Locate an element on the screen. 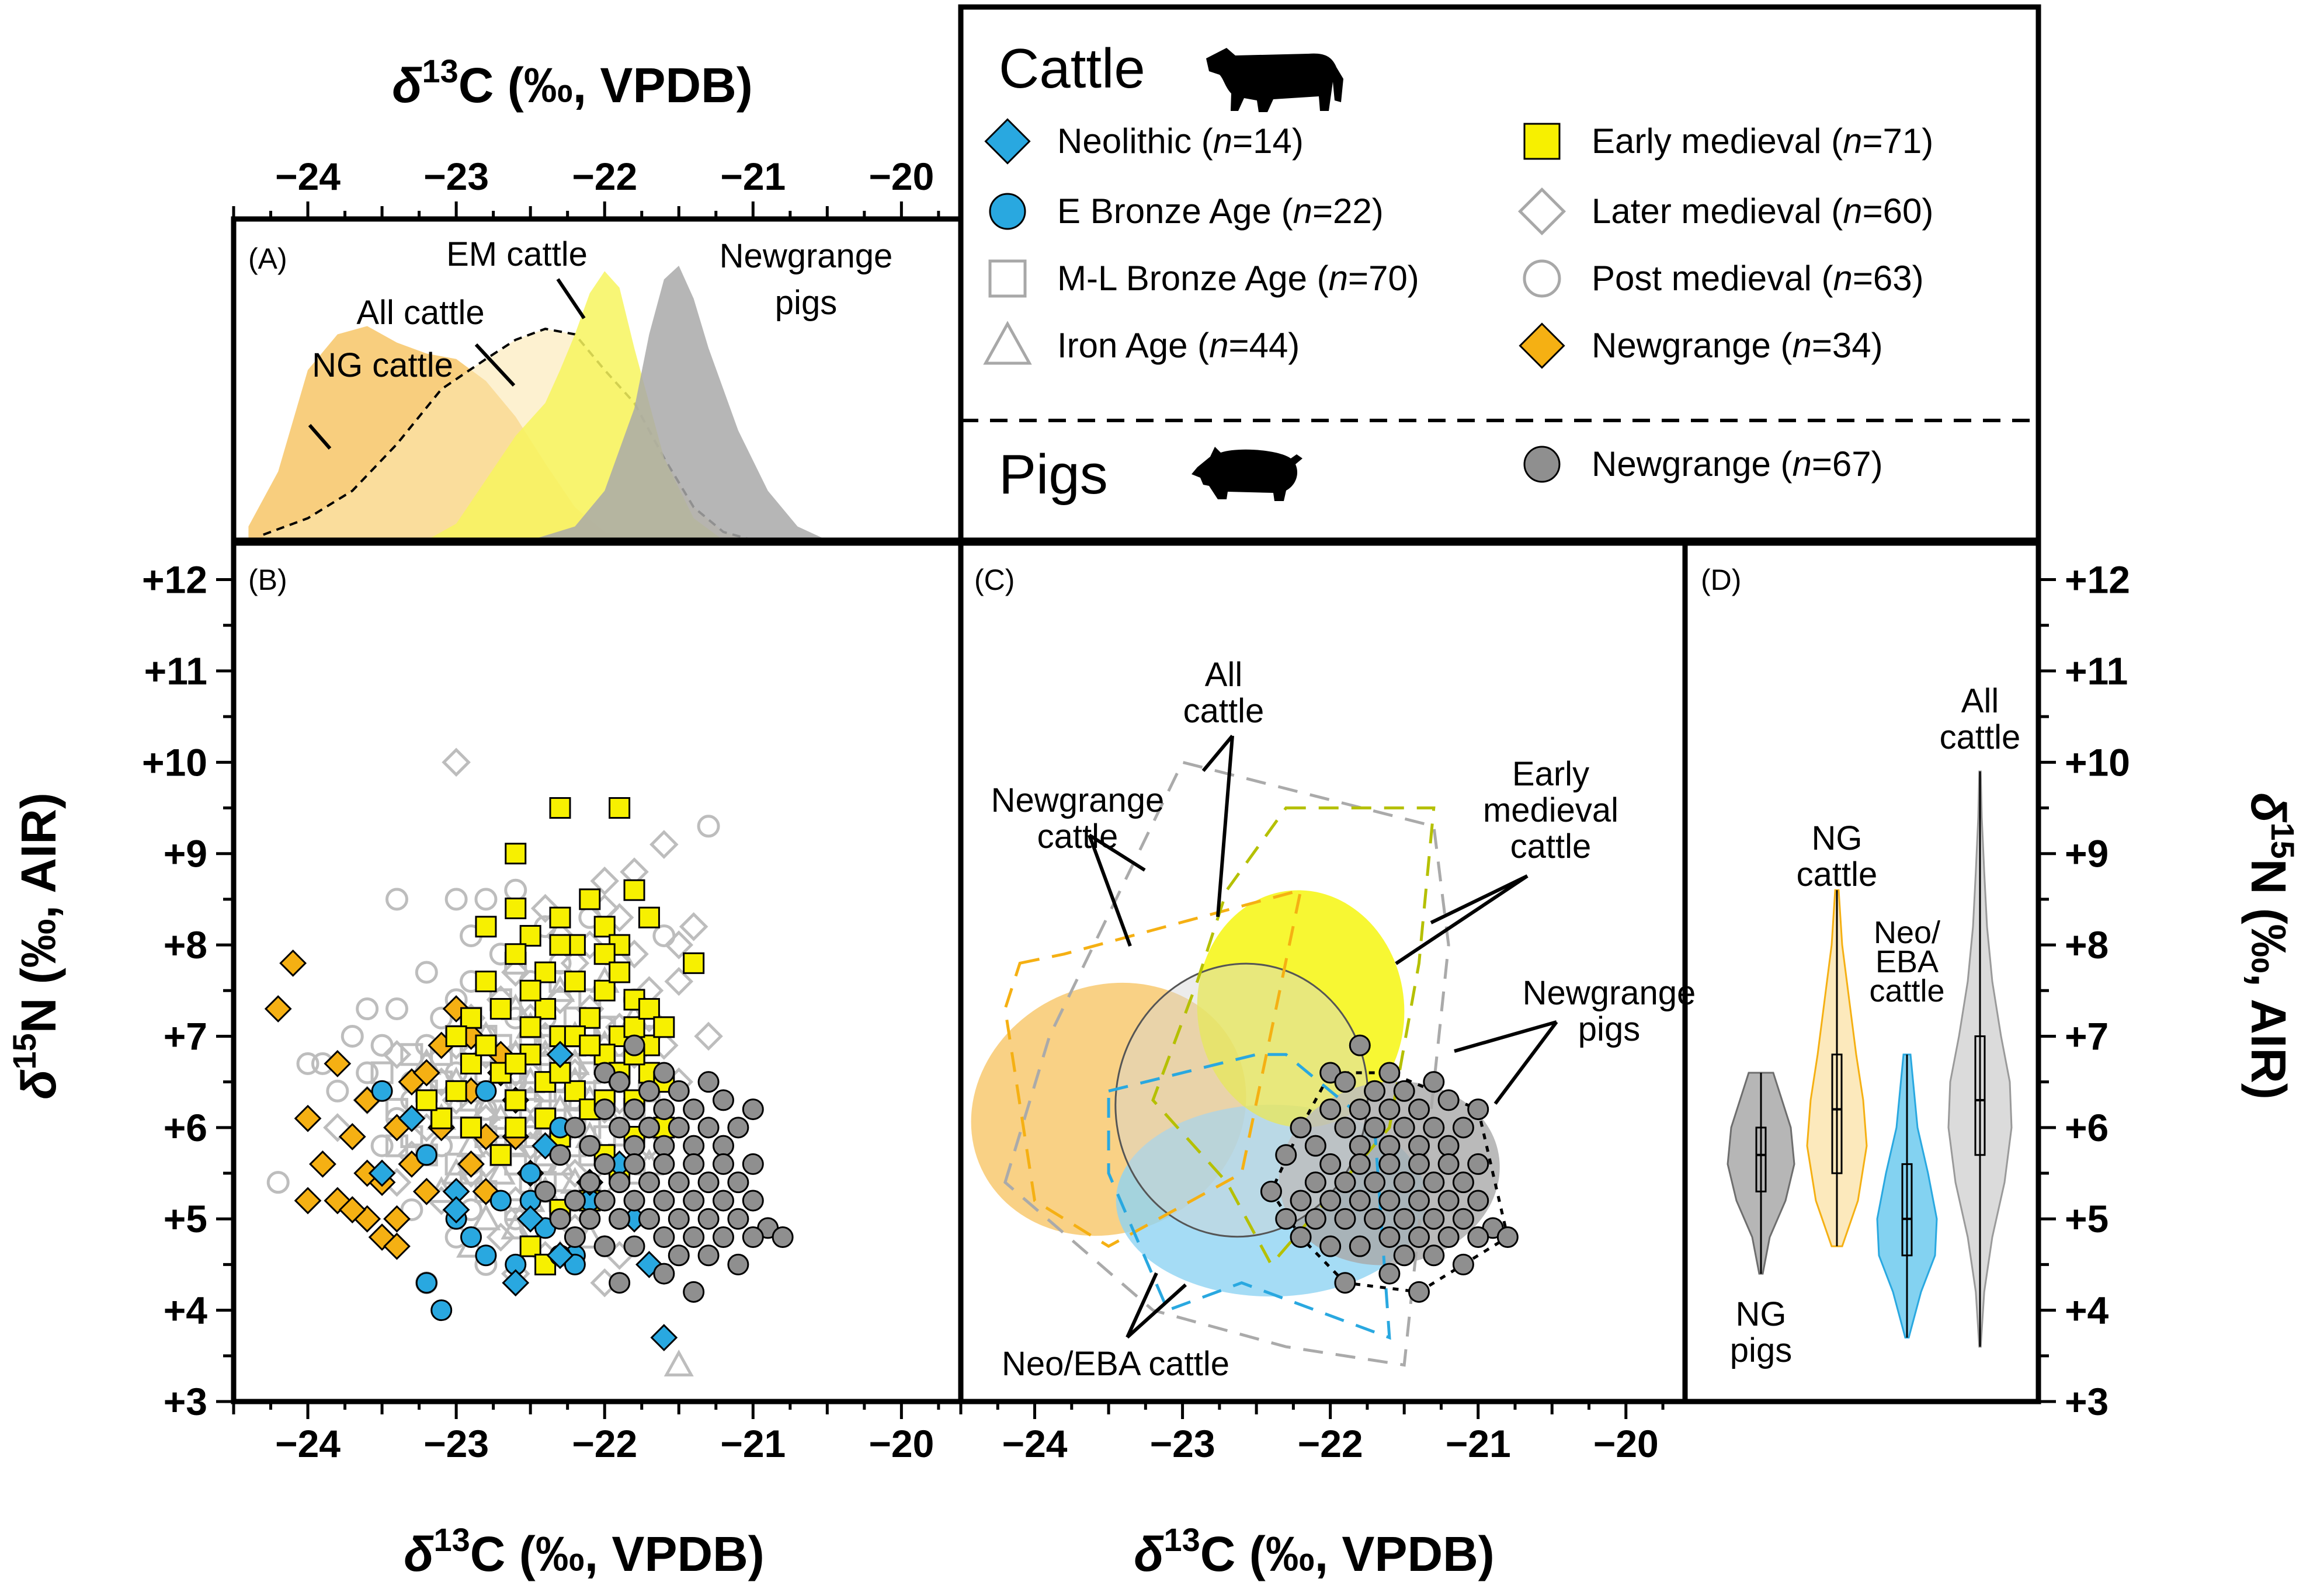 This screenshot has height=1596, width=2303. panel-c-x-tick-label: −20 is located at coordinates (1626, 1443).